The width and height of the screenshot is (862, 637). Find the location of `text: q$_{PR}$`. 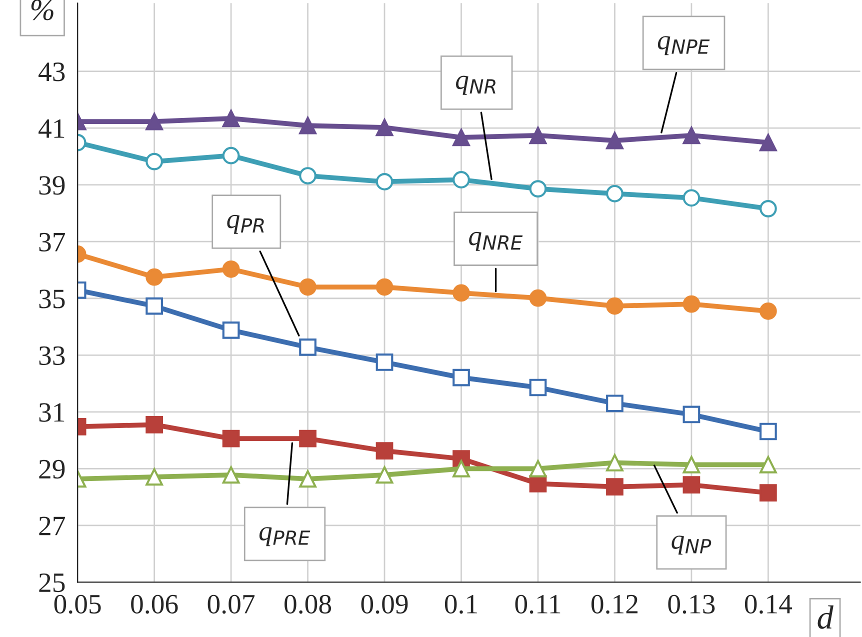

text: q$_{PR}$ is located at coordinates (245, 224).